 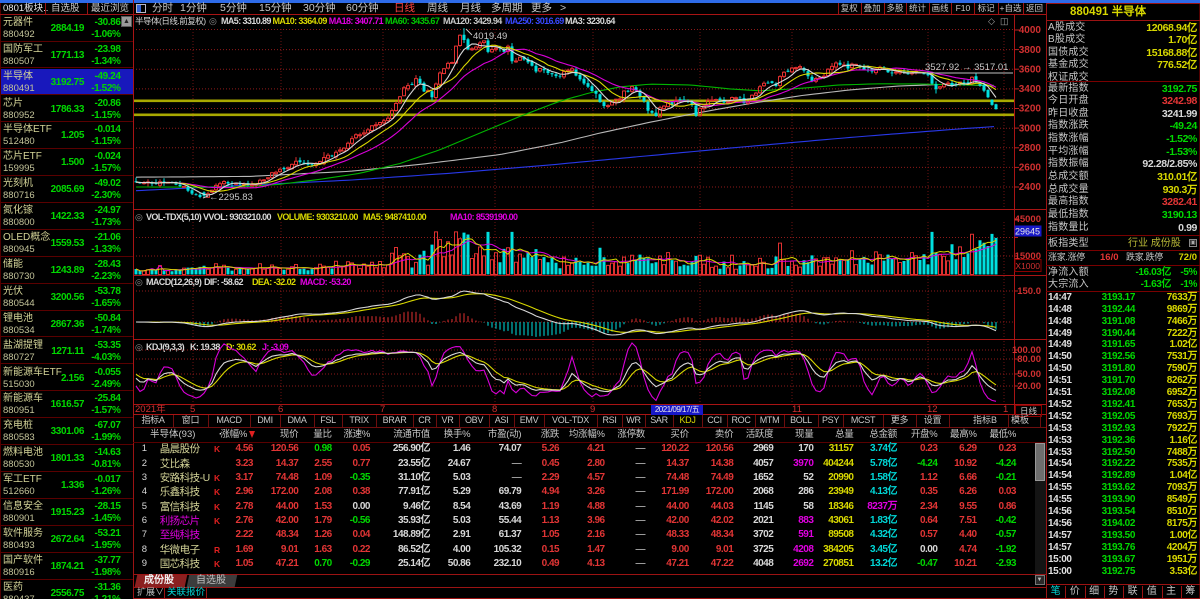 I want to click on svg-text: X1000, so click(x=1027, y=266).